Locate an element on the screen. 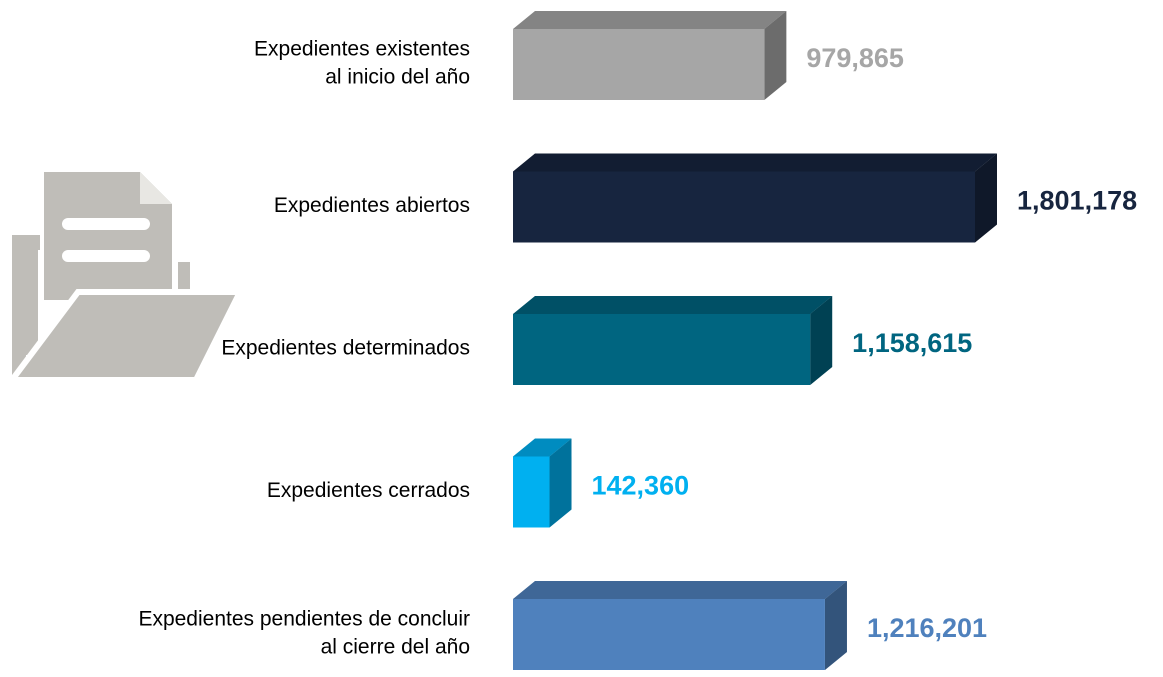 The width and height of the screenshot is (1163, 677). value-label: 1,216,201 is located at coordinates (927, 628).